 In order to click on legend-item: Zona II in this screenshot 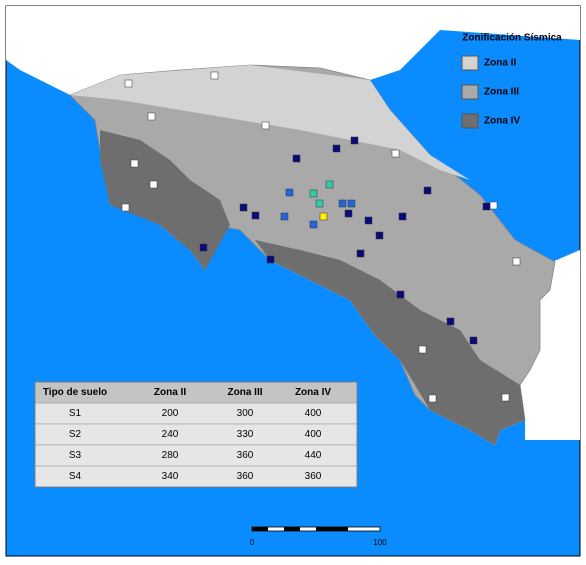, I will do `click(500, 63)`.